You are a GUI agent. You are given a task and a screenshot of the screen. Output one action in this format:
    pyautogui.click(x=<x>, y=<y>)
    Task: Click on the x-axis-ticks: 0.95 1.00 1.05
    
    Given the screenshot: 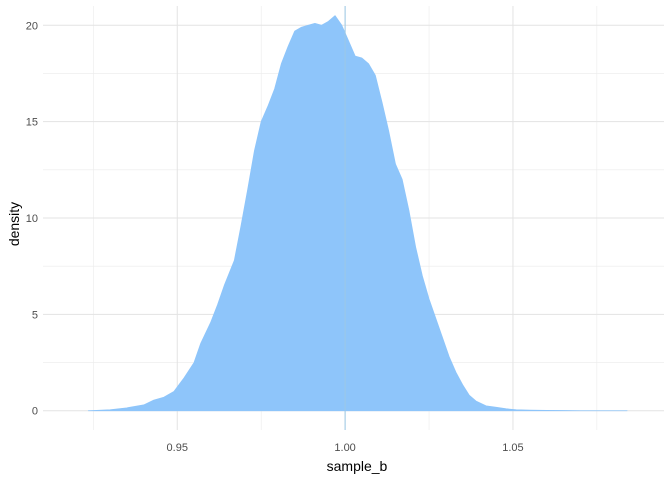 What is the action you would take?
    pyautogui.click(x=345, y=448)
    